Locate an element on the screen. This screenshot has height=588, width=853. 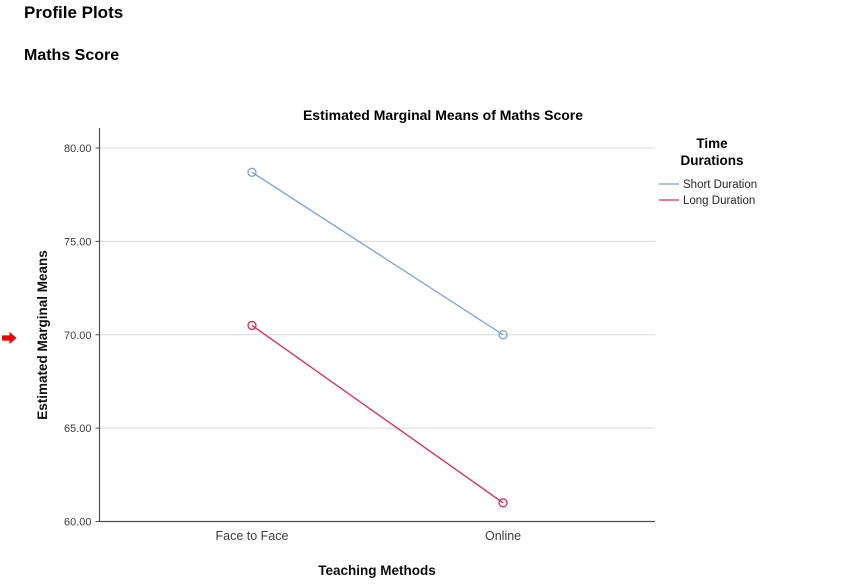
legend-item-label: Short Duration is located at coordinates (720, 185).